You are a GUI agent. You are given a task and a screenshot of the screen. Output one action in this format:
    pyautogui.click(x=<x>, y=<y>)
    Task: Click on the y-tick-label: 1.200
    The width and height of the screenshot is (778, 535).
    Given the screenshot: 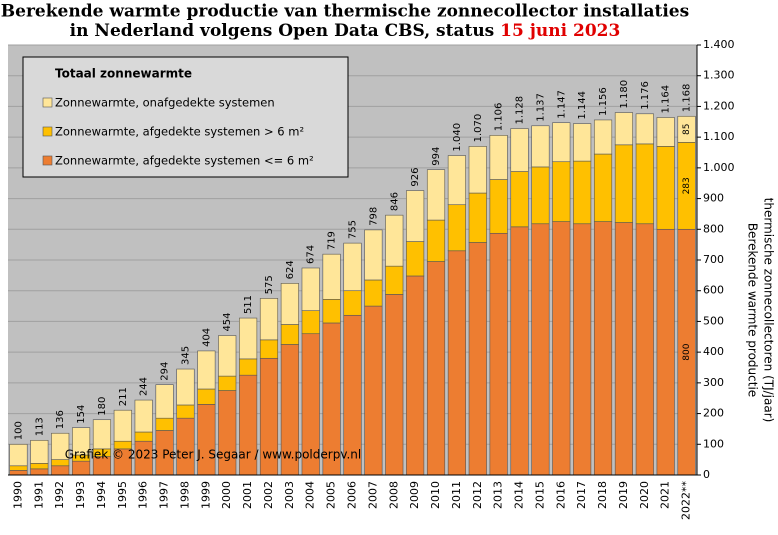 What is the action you would take?
    pyautogui.click(x=719, y=105)
    